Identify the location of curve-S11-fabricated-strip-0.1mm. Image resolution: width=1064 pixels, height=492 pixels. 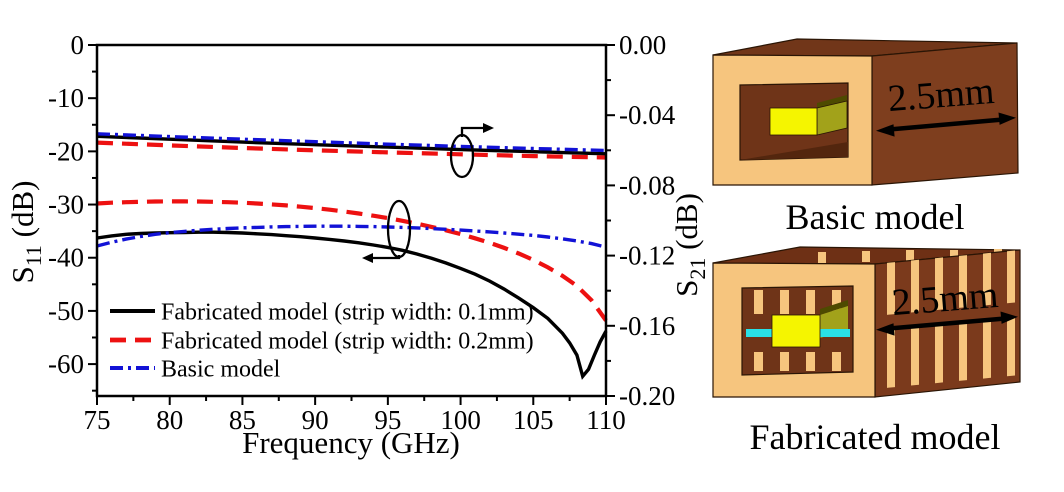
(352, 305).